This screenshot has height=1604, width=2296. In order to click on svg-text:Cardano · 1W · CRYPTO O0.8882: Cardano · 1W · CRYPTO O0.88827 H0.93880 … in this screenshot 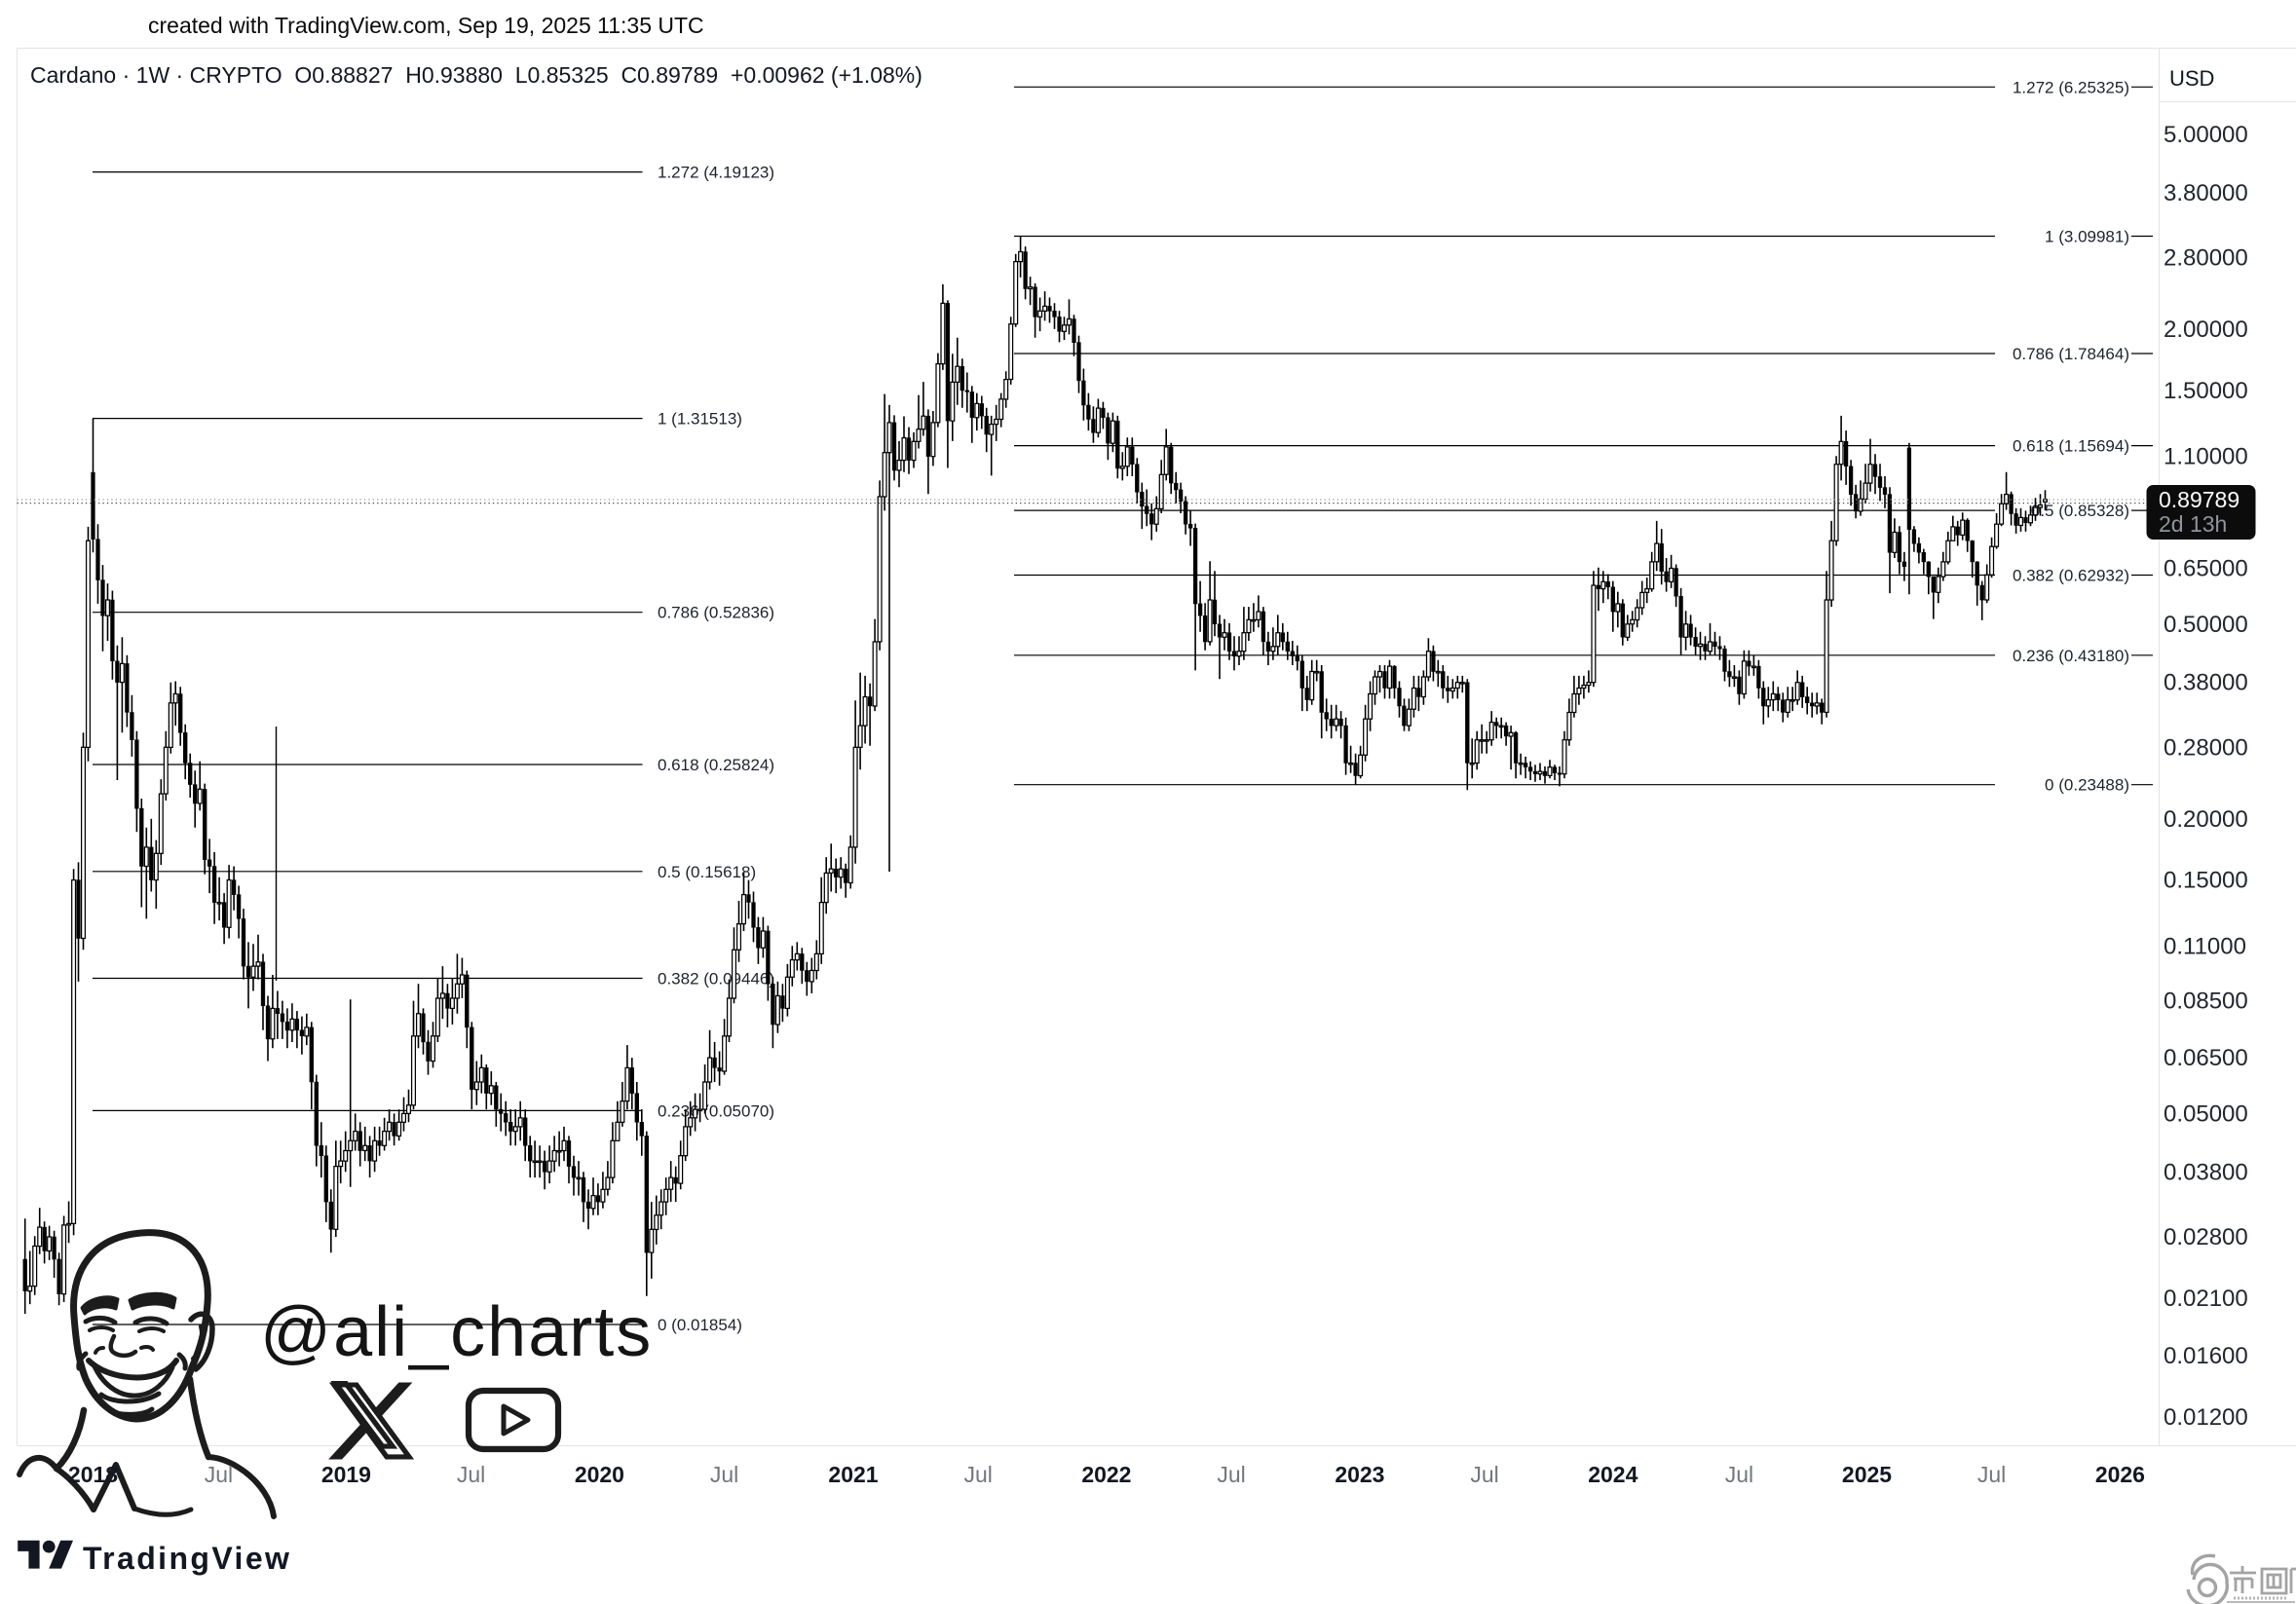, I will do `click(476, 75)`.